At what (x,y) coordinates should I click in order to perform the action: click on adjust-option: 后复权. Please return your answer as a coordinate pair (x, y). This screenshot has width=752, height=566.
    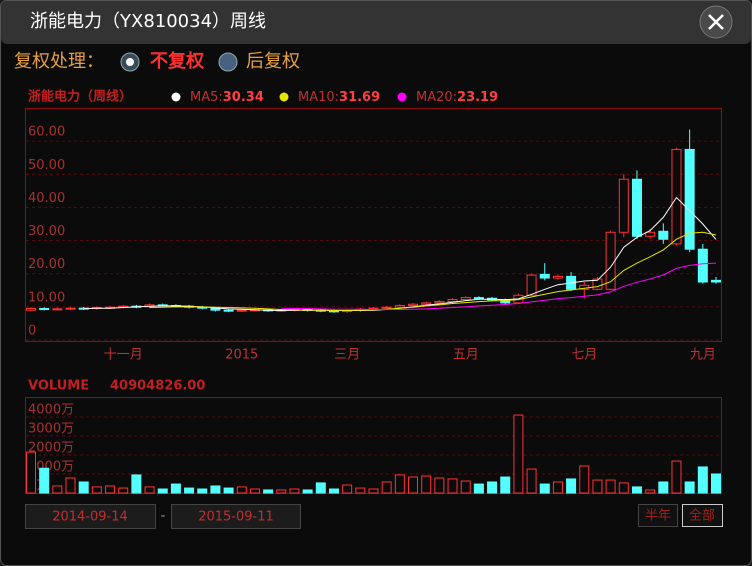
    Looking at the image, I should click on (273, 61).